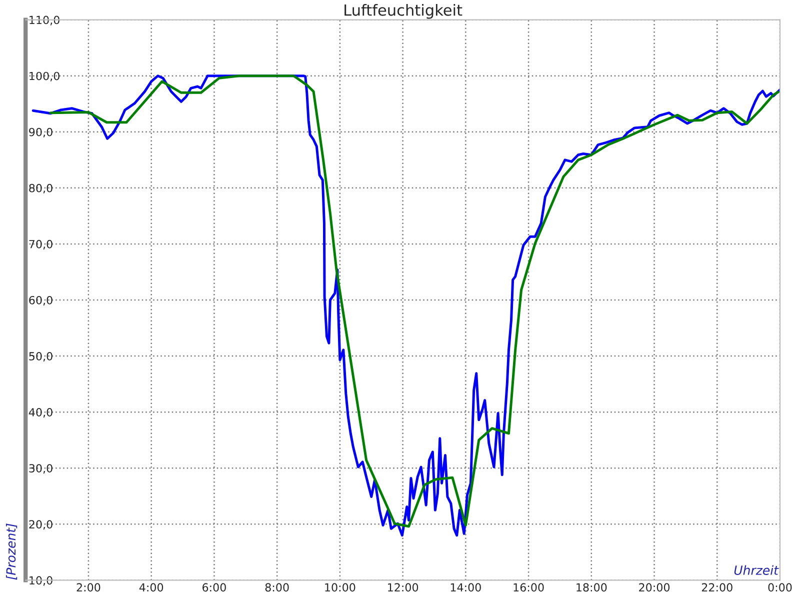  I want to click on x-tick-label: 8:00, so click(277, 587).